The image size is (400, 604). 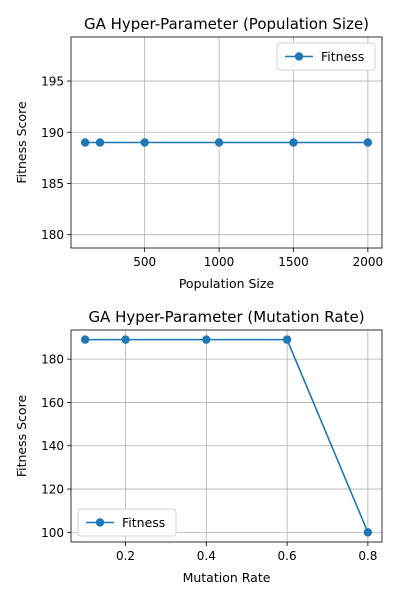 What do you see at coordinates (287, 556) in the screenshot?
I see `x-tick-label: 0.6` at bounding box center [287, 556].